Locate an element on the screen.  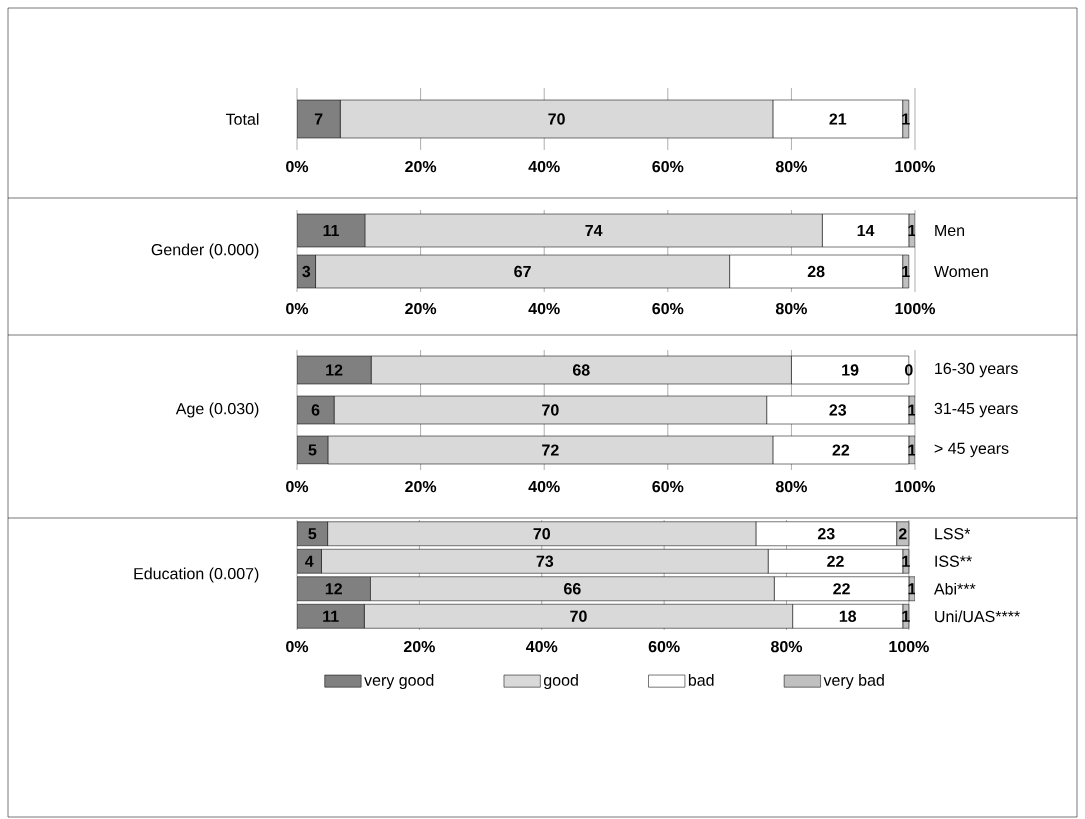
y-tick-label: > 45 years is located at coordinates (971, 450).